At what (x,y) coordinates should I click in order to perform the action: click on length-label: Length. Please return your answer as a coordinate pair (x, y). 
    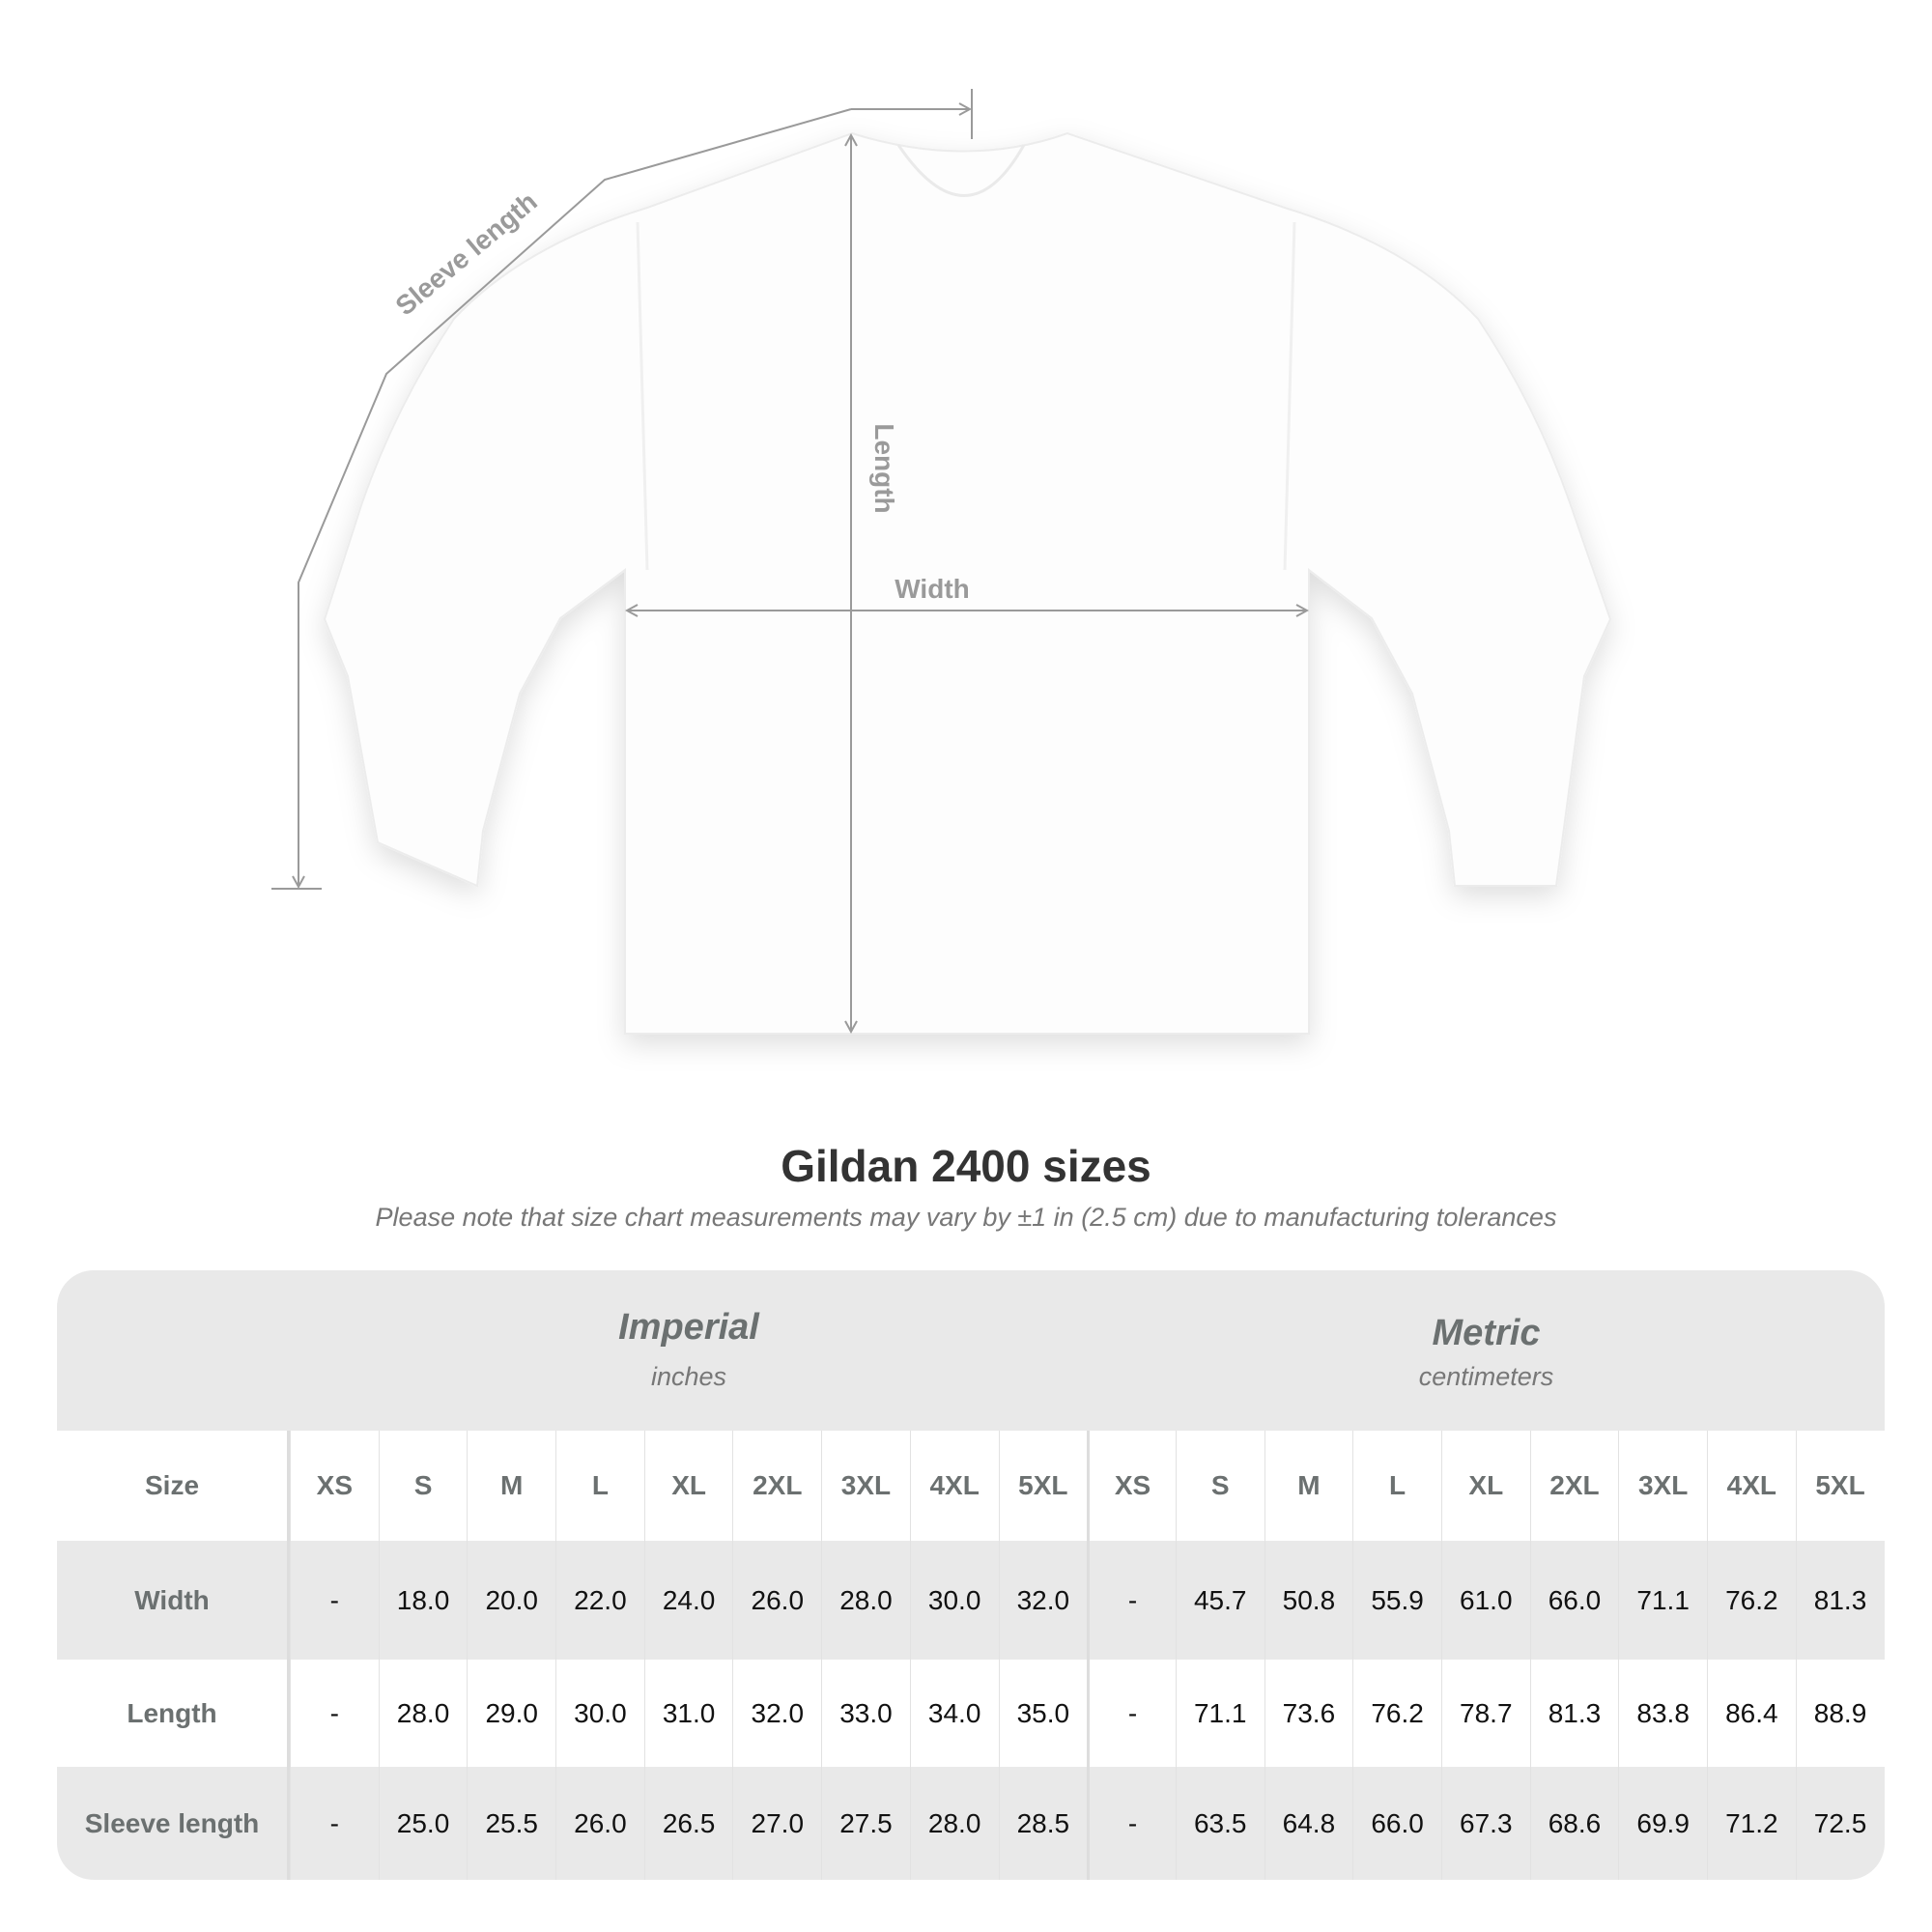
    Looking at the image, I should click on (884, 468).